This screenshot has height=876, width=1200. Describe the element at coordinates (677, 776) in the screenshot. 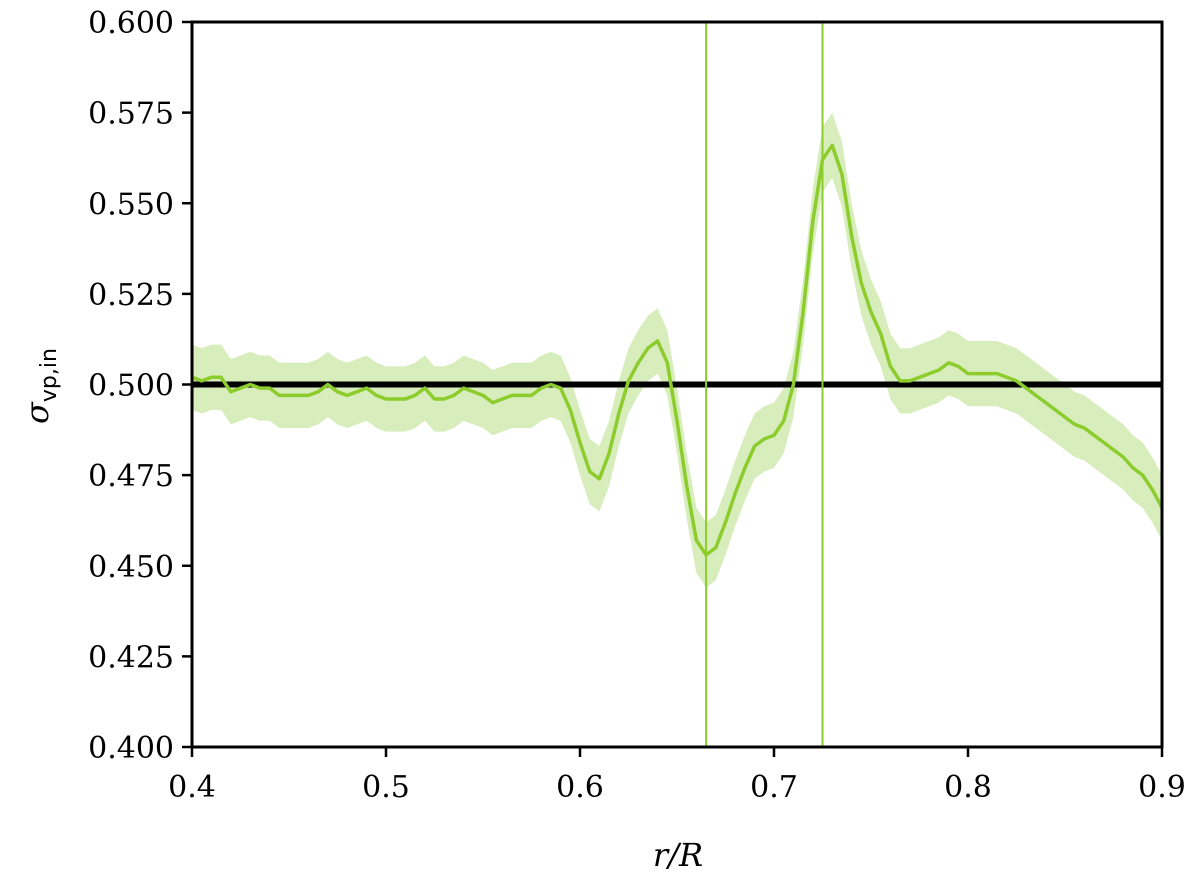

I see `x-axis-ticks: 0.4 0.5 0.6 0.7 0.8 0.9` at that location.